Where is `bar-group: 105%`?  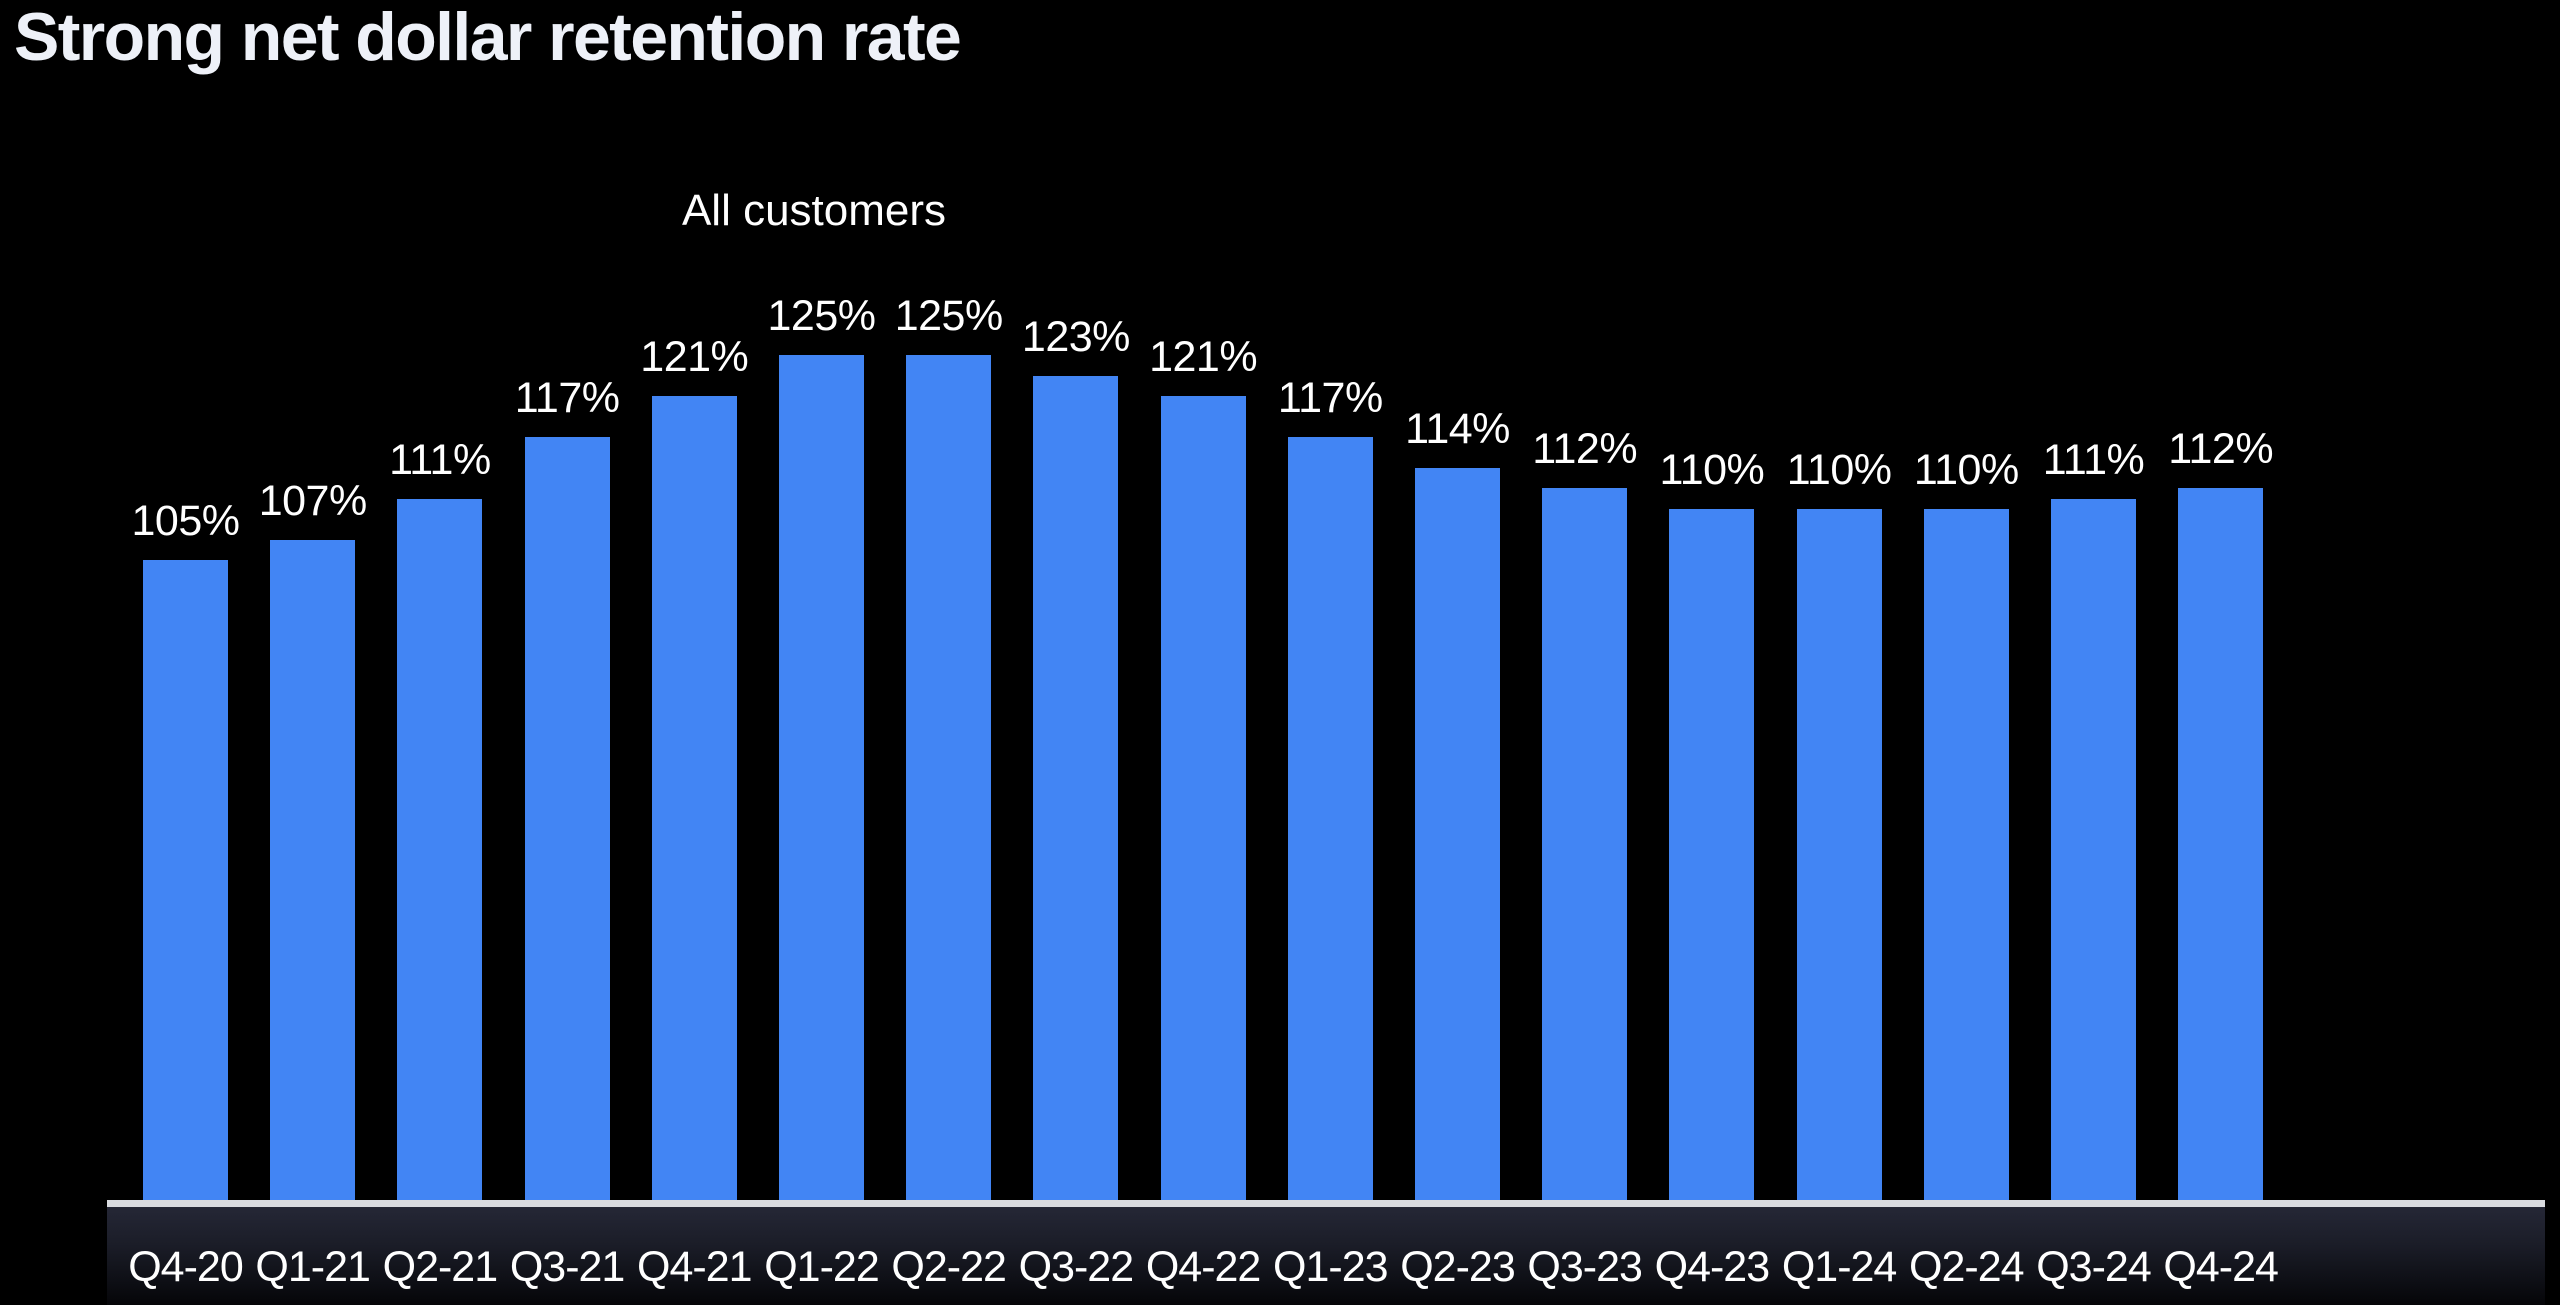
bar-group: 105% is located at coordinates (186, 600).